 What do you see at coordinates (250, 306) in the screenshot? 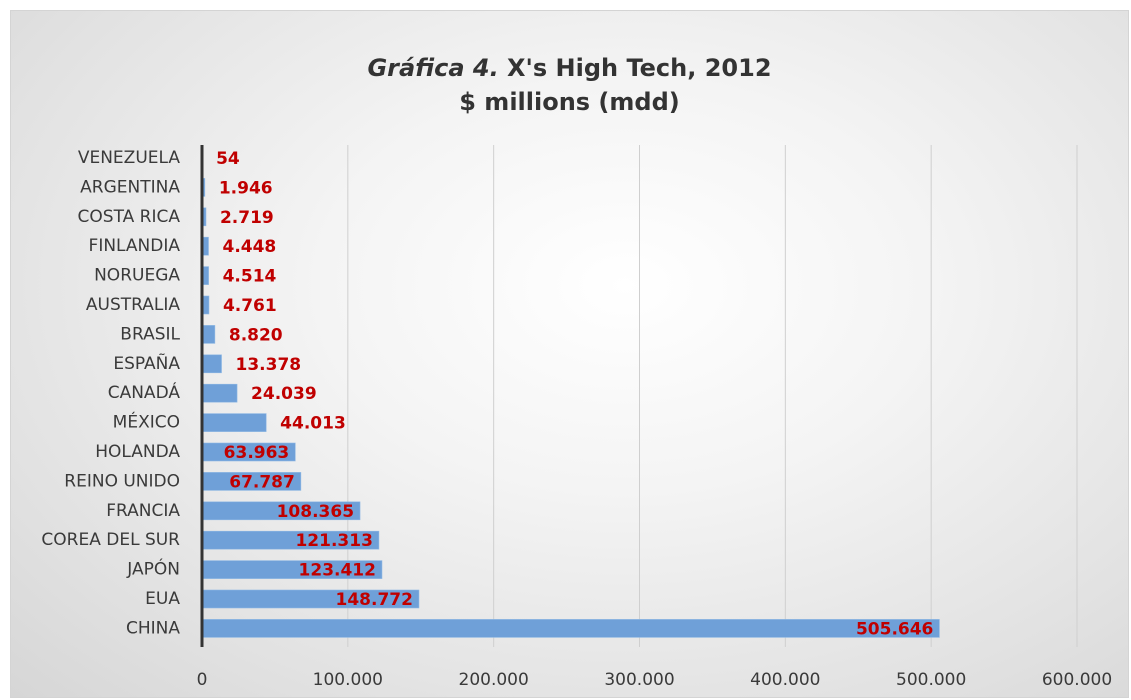
I see `data-label: 4.761` at bounding box center [250, 306].